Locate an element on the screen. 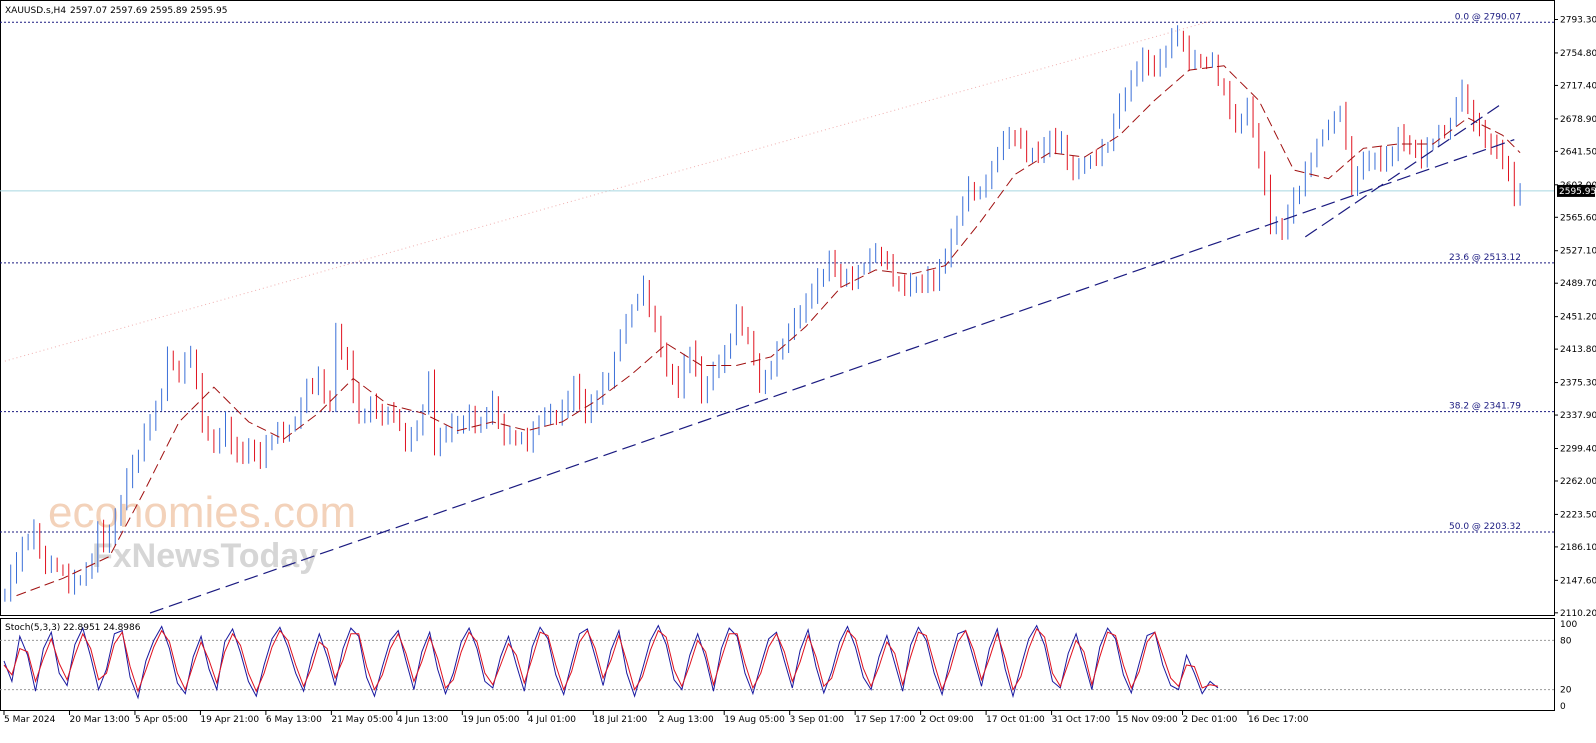  fib-level-label: 50.0 @ 2203.32 is located at coordinates (1485, 527).